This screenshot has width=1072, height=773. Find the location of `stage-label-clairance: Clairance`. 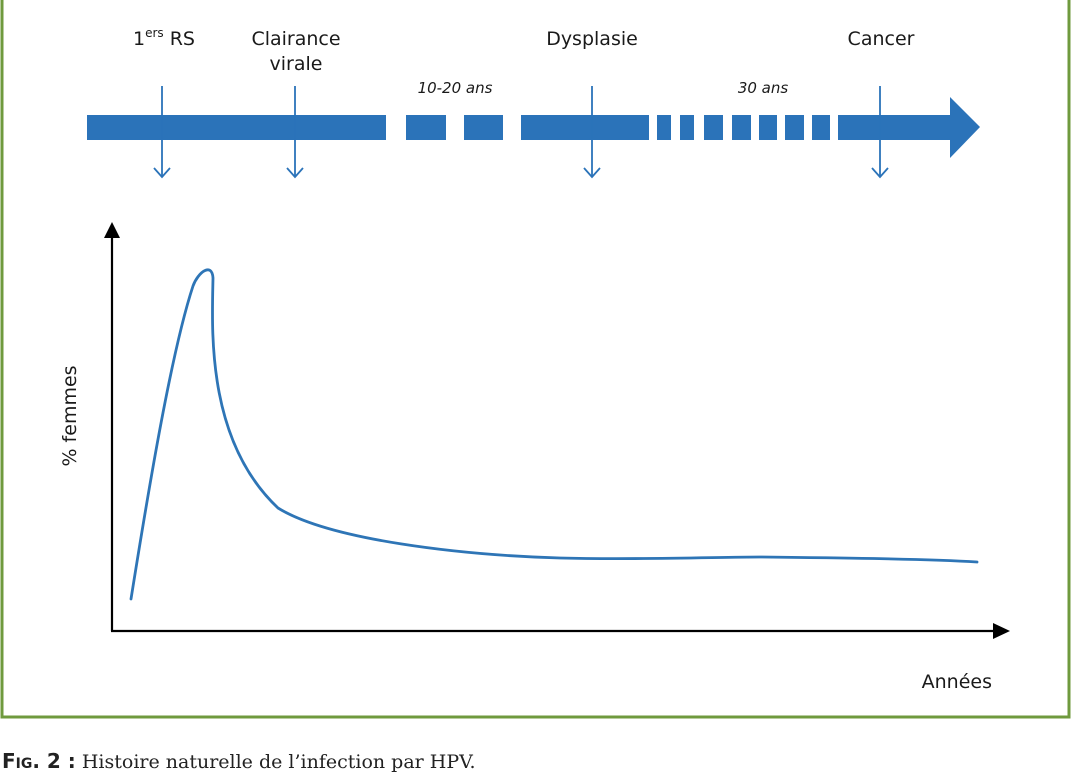

stage-label-clairance: Clairance is located at coordinates (295, 39).